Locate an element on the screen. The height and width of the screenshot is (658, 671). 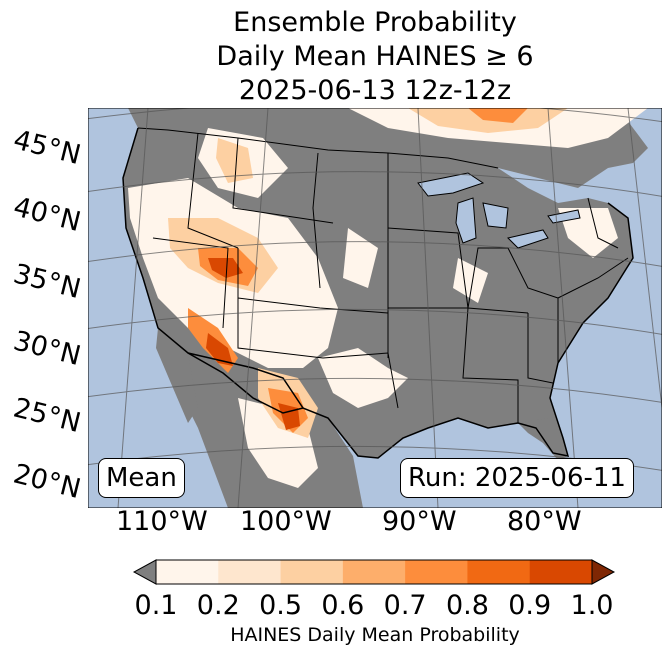
colorbar-under-arrow is located at coordinates (144, 572).